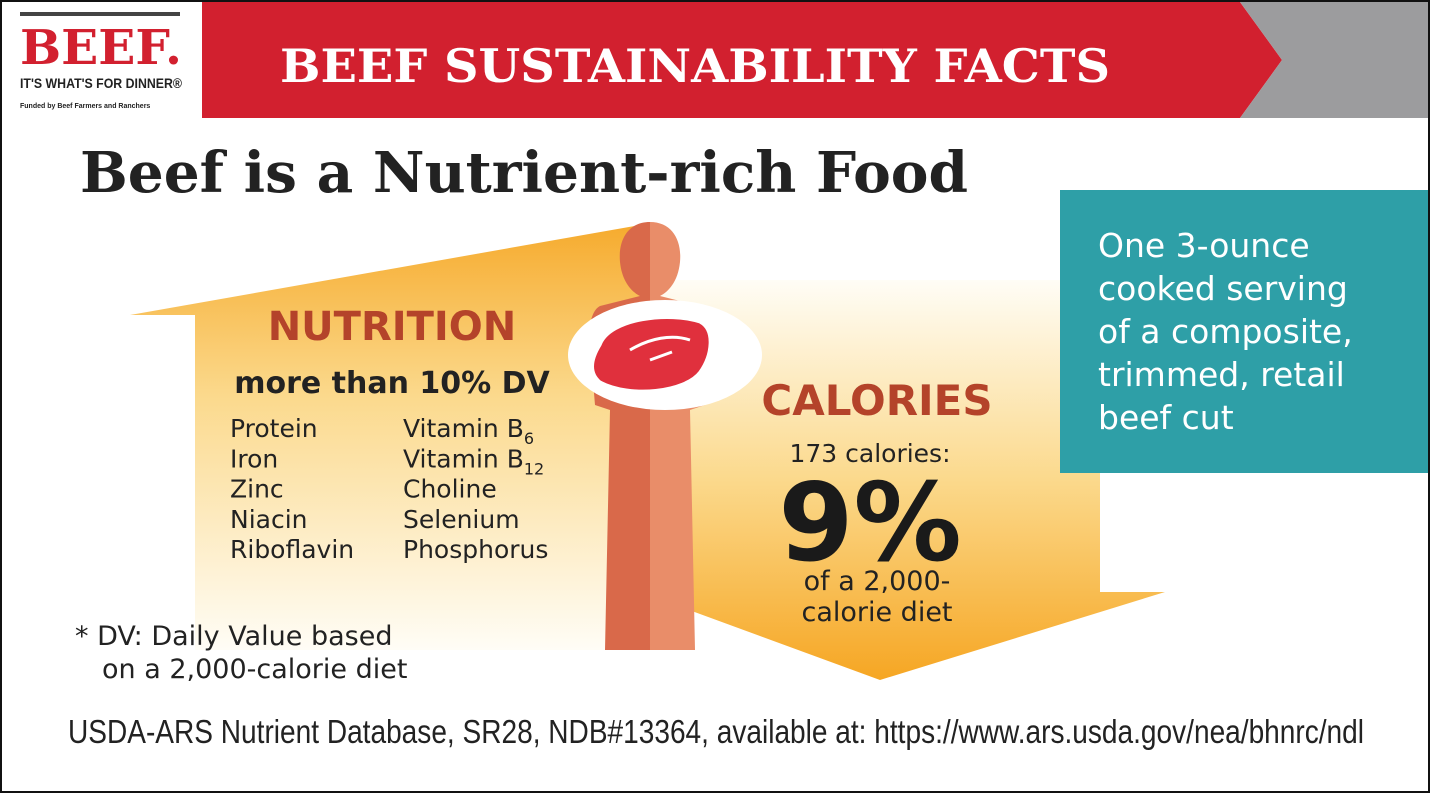  Describe the element at coordinates (1221, 374) in the screenshot. I see `serving-line: trimmed, retail` at that location.